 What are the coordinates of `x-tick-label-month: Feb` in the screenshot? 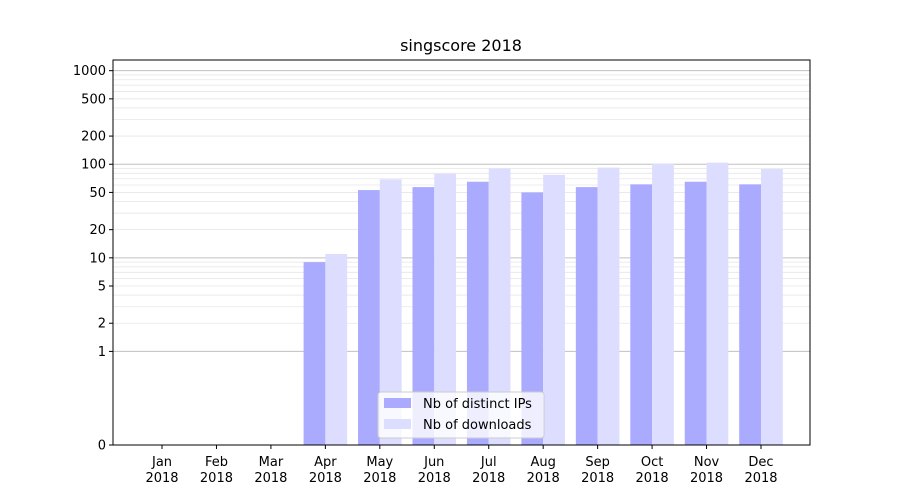 It's located at (216, 462).